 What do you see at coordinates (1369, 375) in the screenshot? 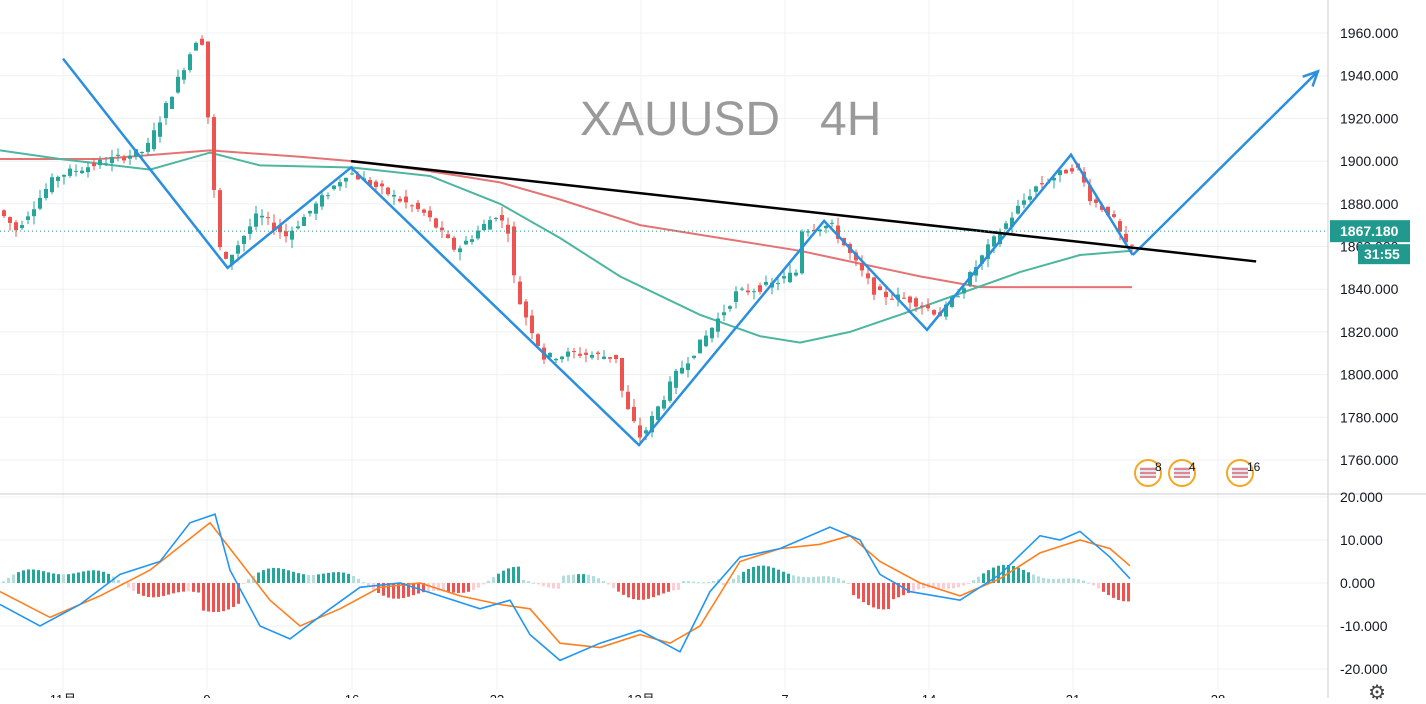
I see `price-tick-label: 1800.000` at bounding box center [1369, 375].